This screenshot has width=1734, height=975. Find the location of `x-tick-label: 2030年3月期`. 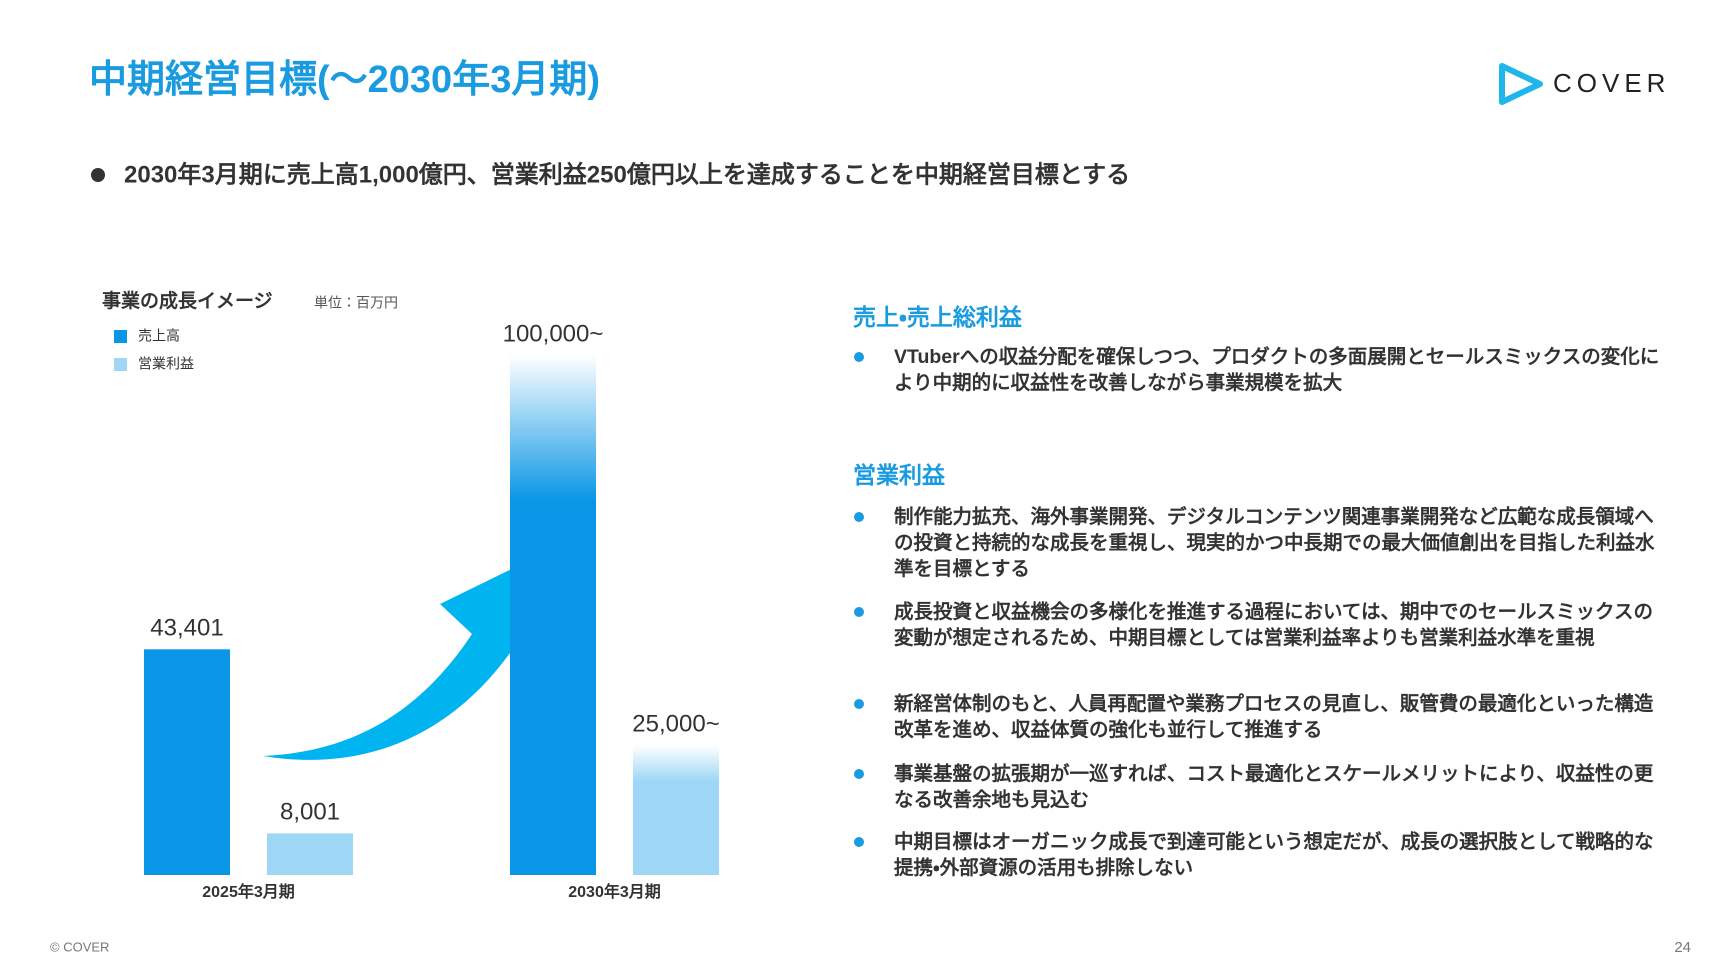

x-tick-label: 2030年3月期 is located at coordinates (614, 891).